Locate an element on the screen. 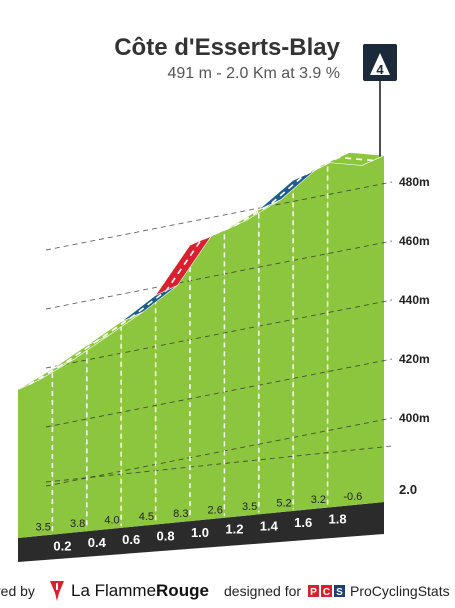 The height and width of the screenshot is (608, 455). km-marker-label: 0.2 is located at coordinates (62, 546).